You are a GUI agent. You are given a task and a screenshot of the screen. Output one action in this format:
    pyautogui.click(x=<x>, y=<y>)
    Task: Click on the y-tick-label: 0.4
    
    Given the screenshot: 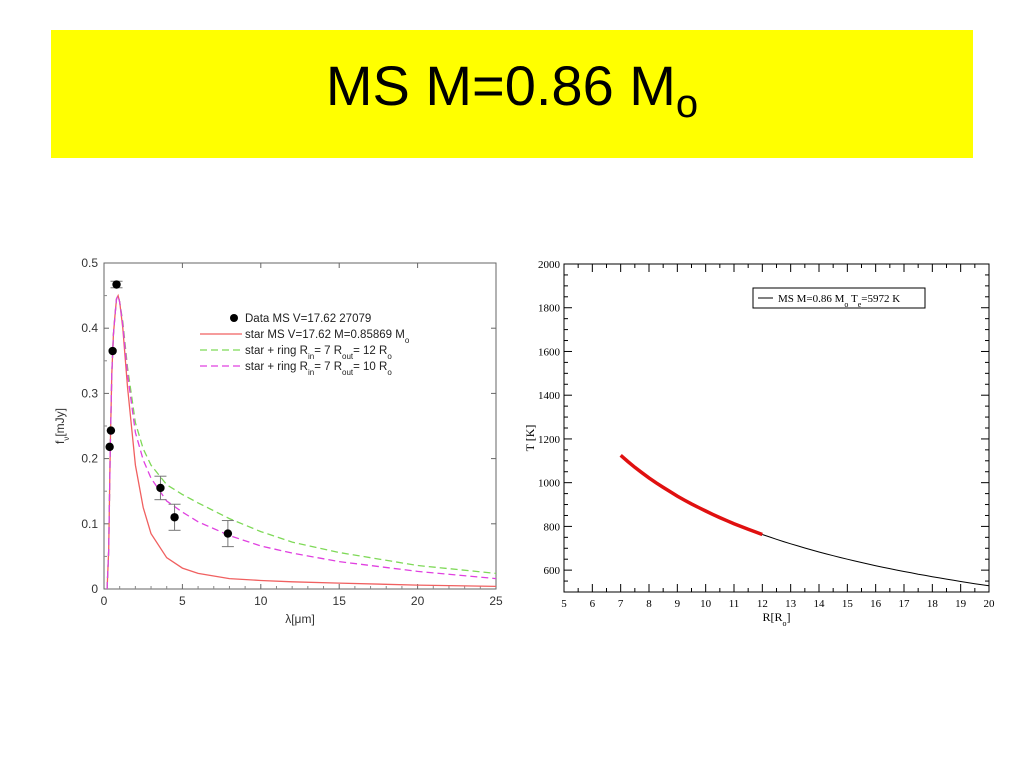 What is the action you would take?
    pyautogui.click(x=89, y=328)
    